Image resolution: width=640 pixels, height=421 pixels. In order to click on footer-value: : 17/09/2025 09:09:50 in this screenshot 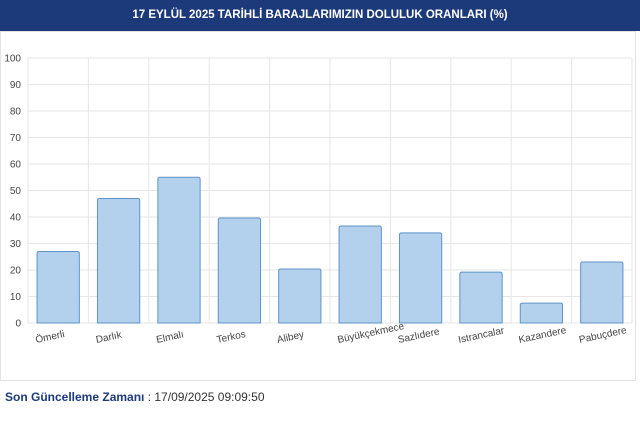, I will do `click(206, 397)`.